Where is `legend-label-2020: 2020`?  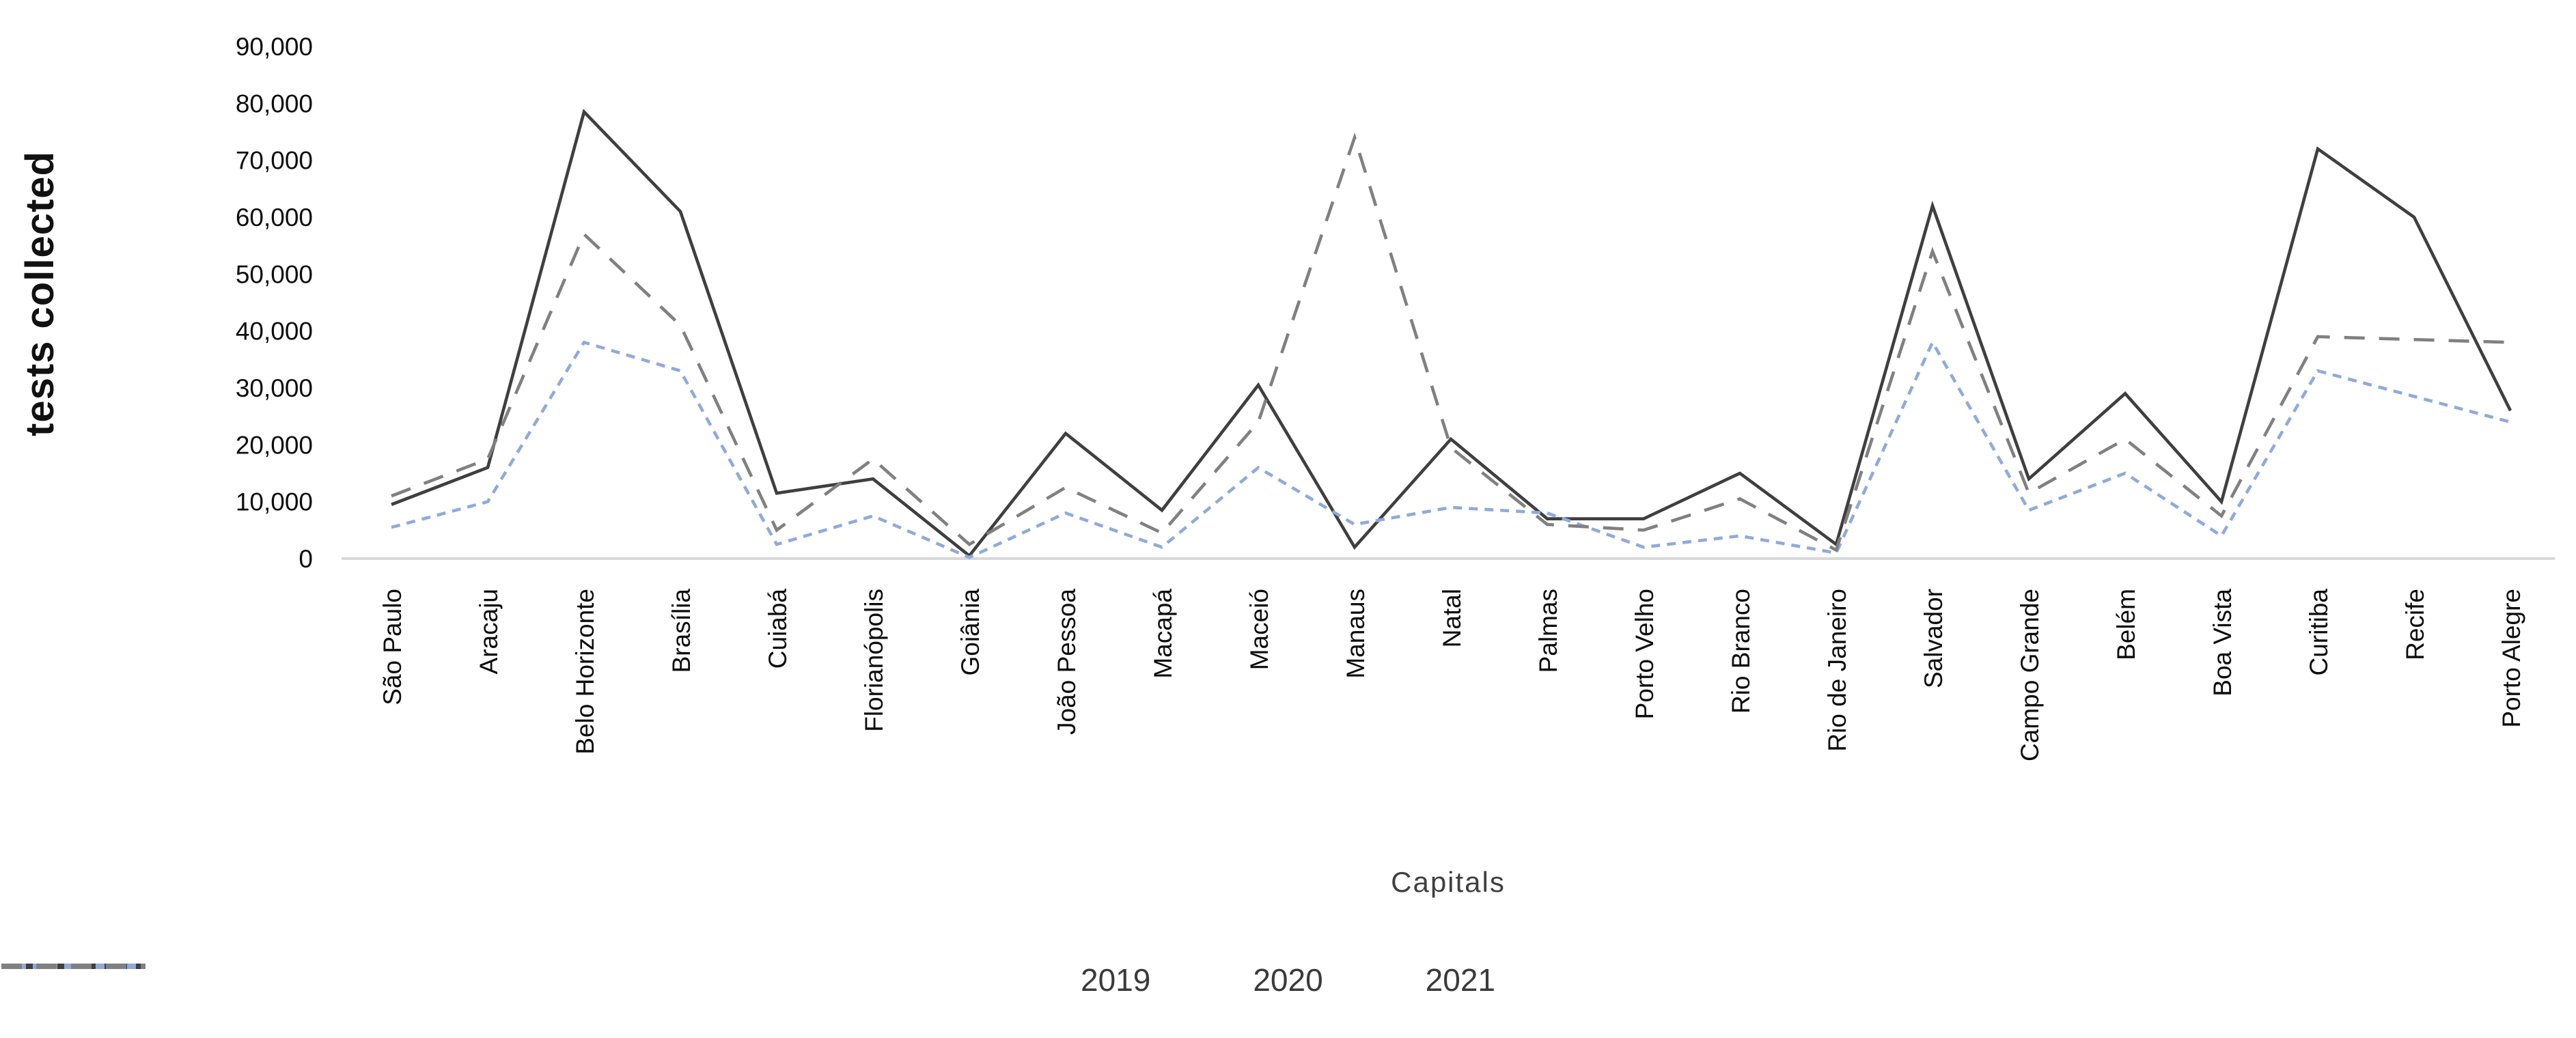 legend-label-2020: 2020 is located at coordinates (1288, 980).